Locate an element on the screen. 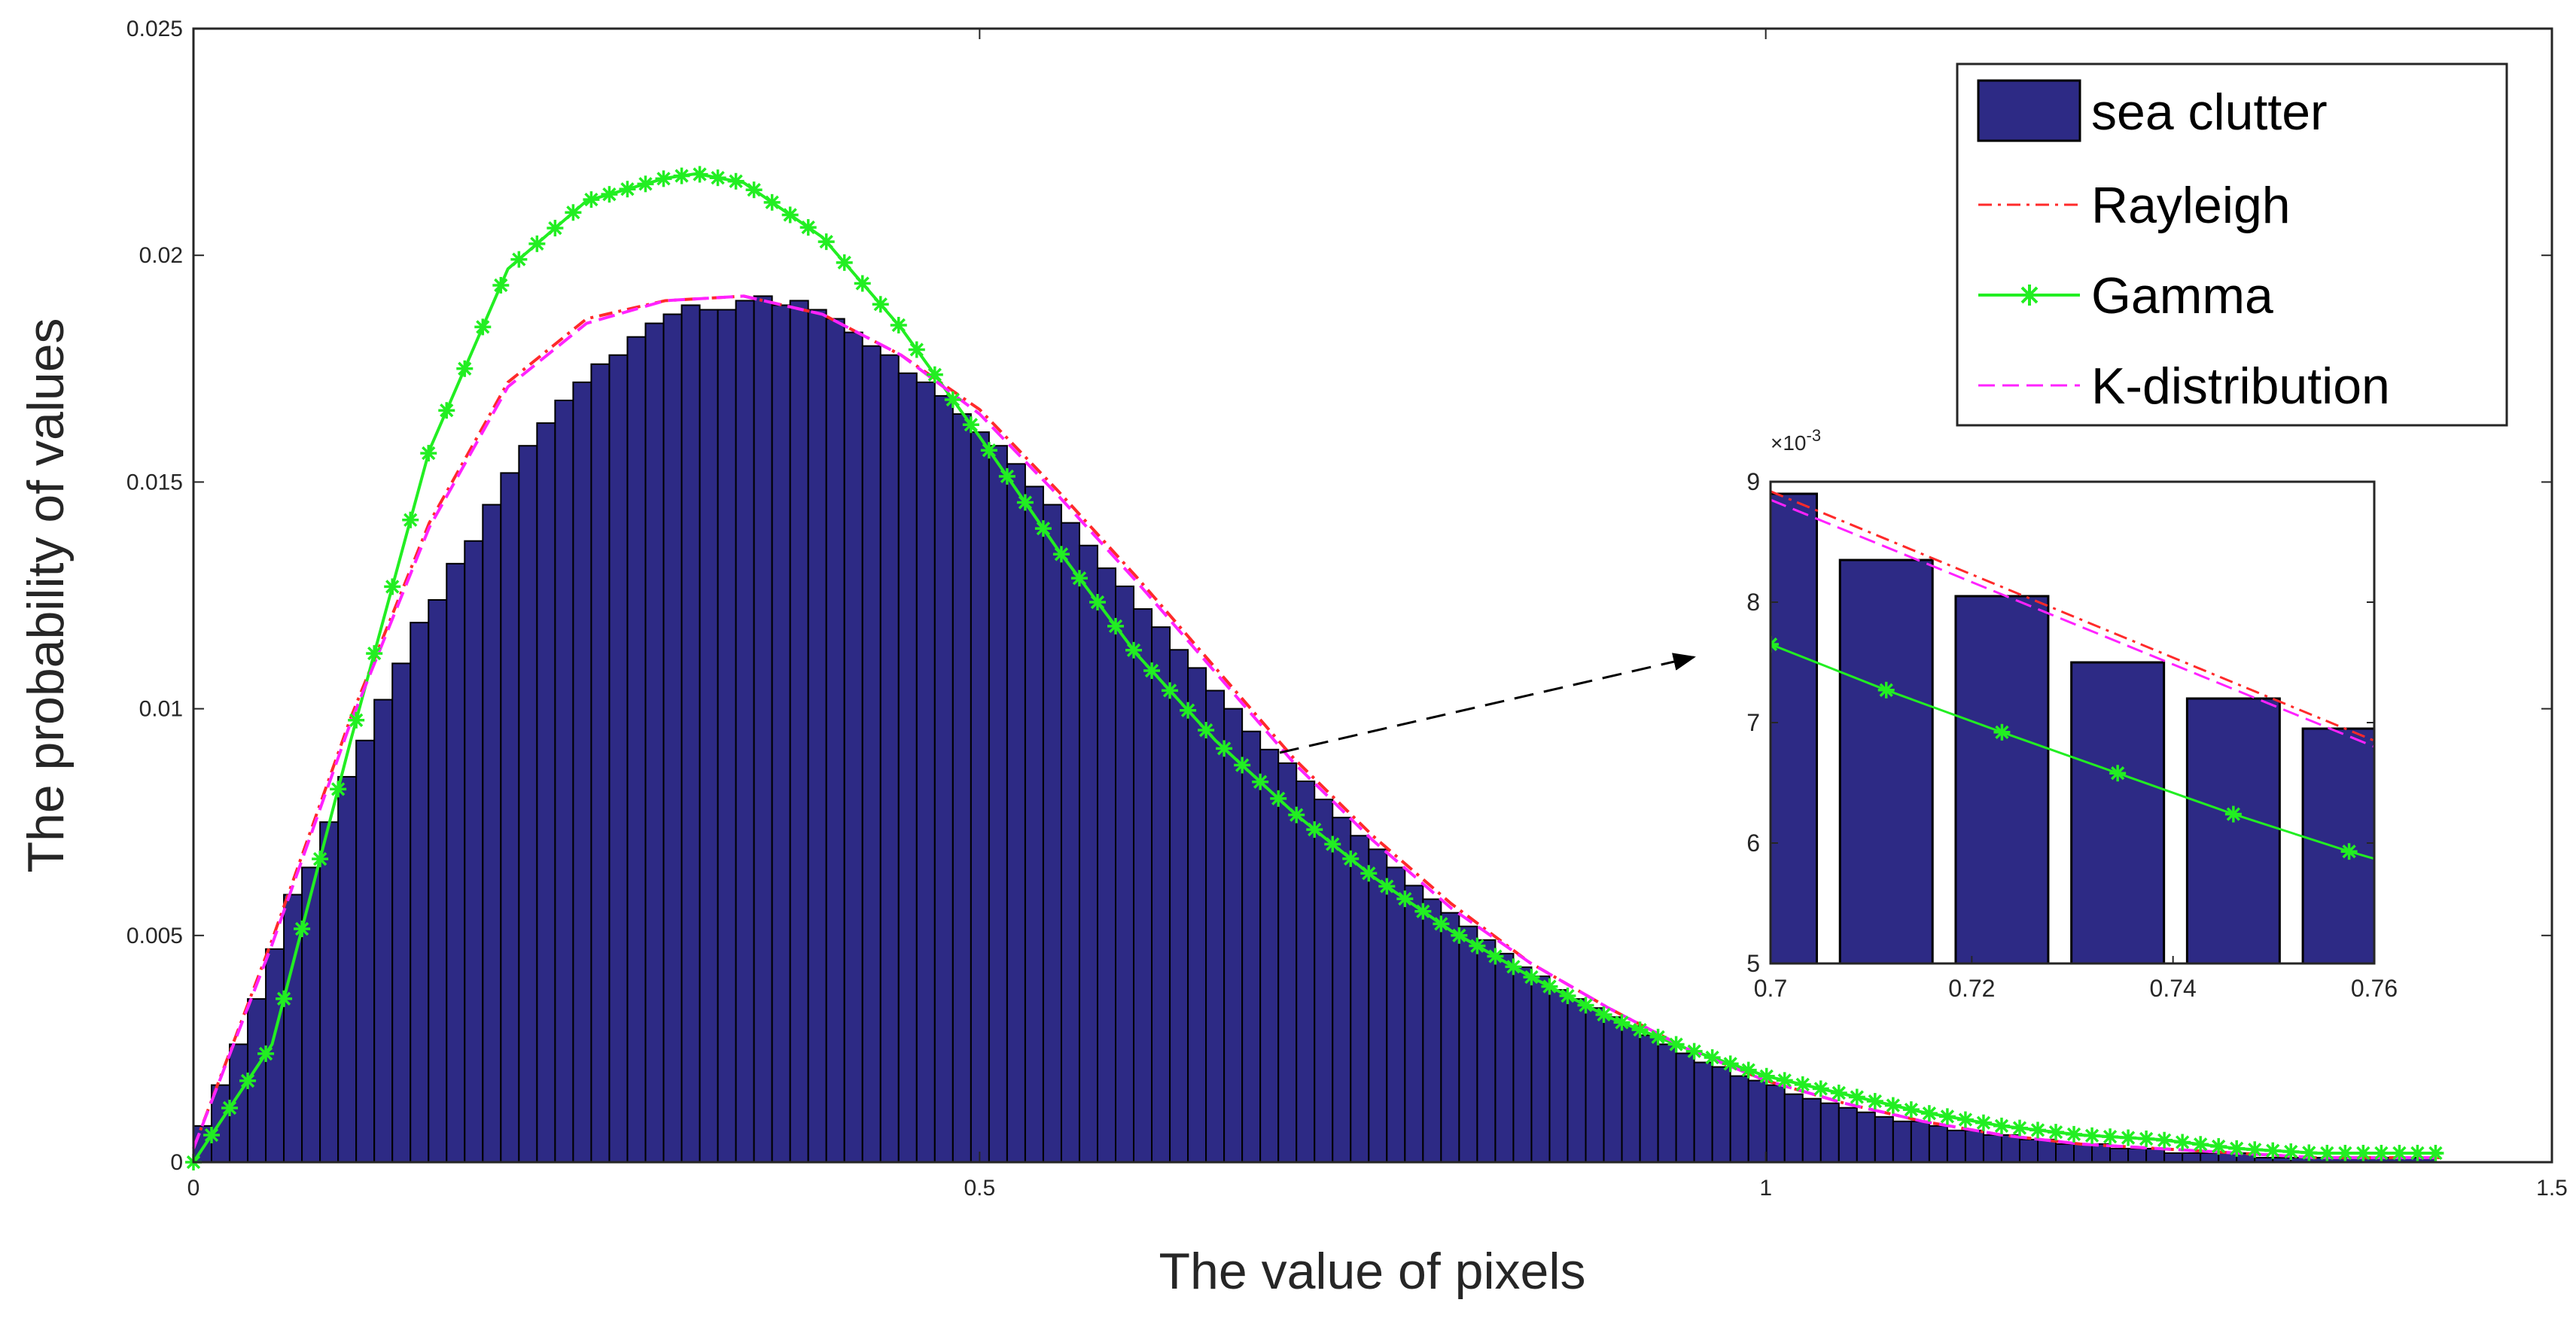 The image size is (2576, 1321). y-tick-label: 0.015 is located at coordinates (155, 483).